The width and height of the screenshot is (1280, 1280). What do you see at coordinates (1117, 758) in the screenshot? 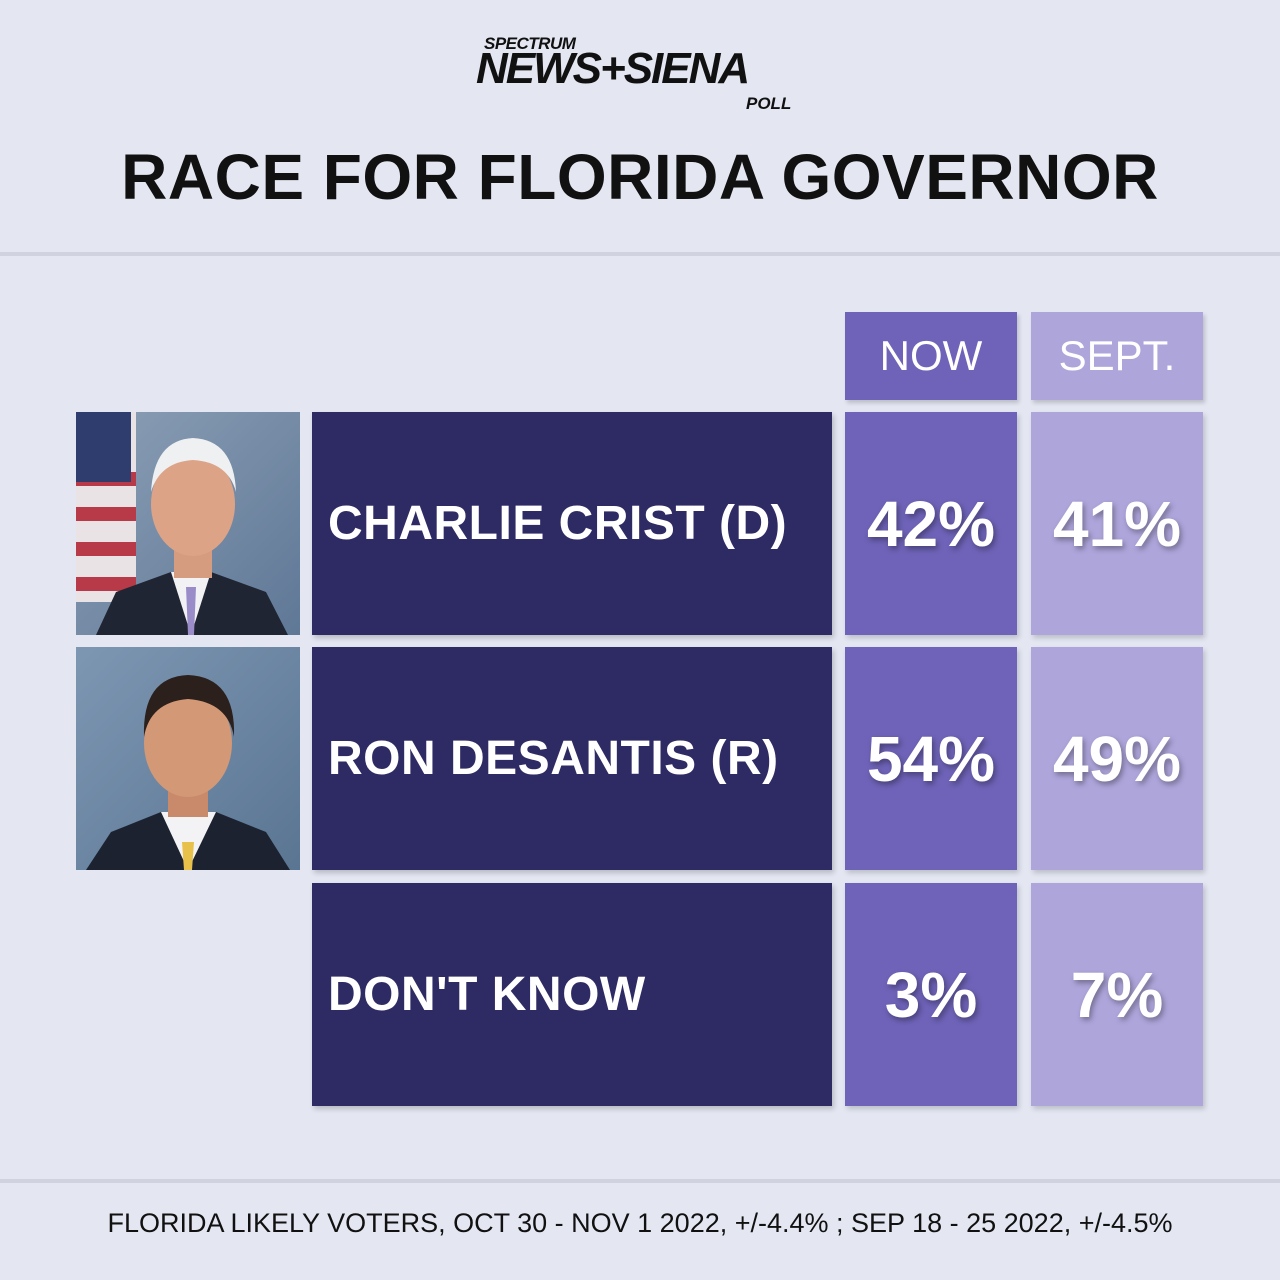
I see `value-desantis-sept: 49%` at bounding box center [1117, 758].